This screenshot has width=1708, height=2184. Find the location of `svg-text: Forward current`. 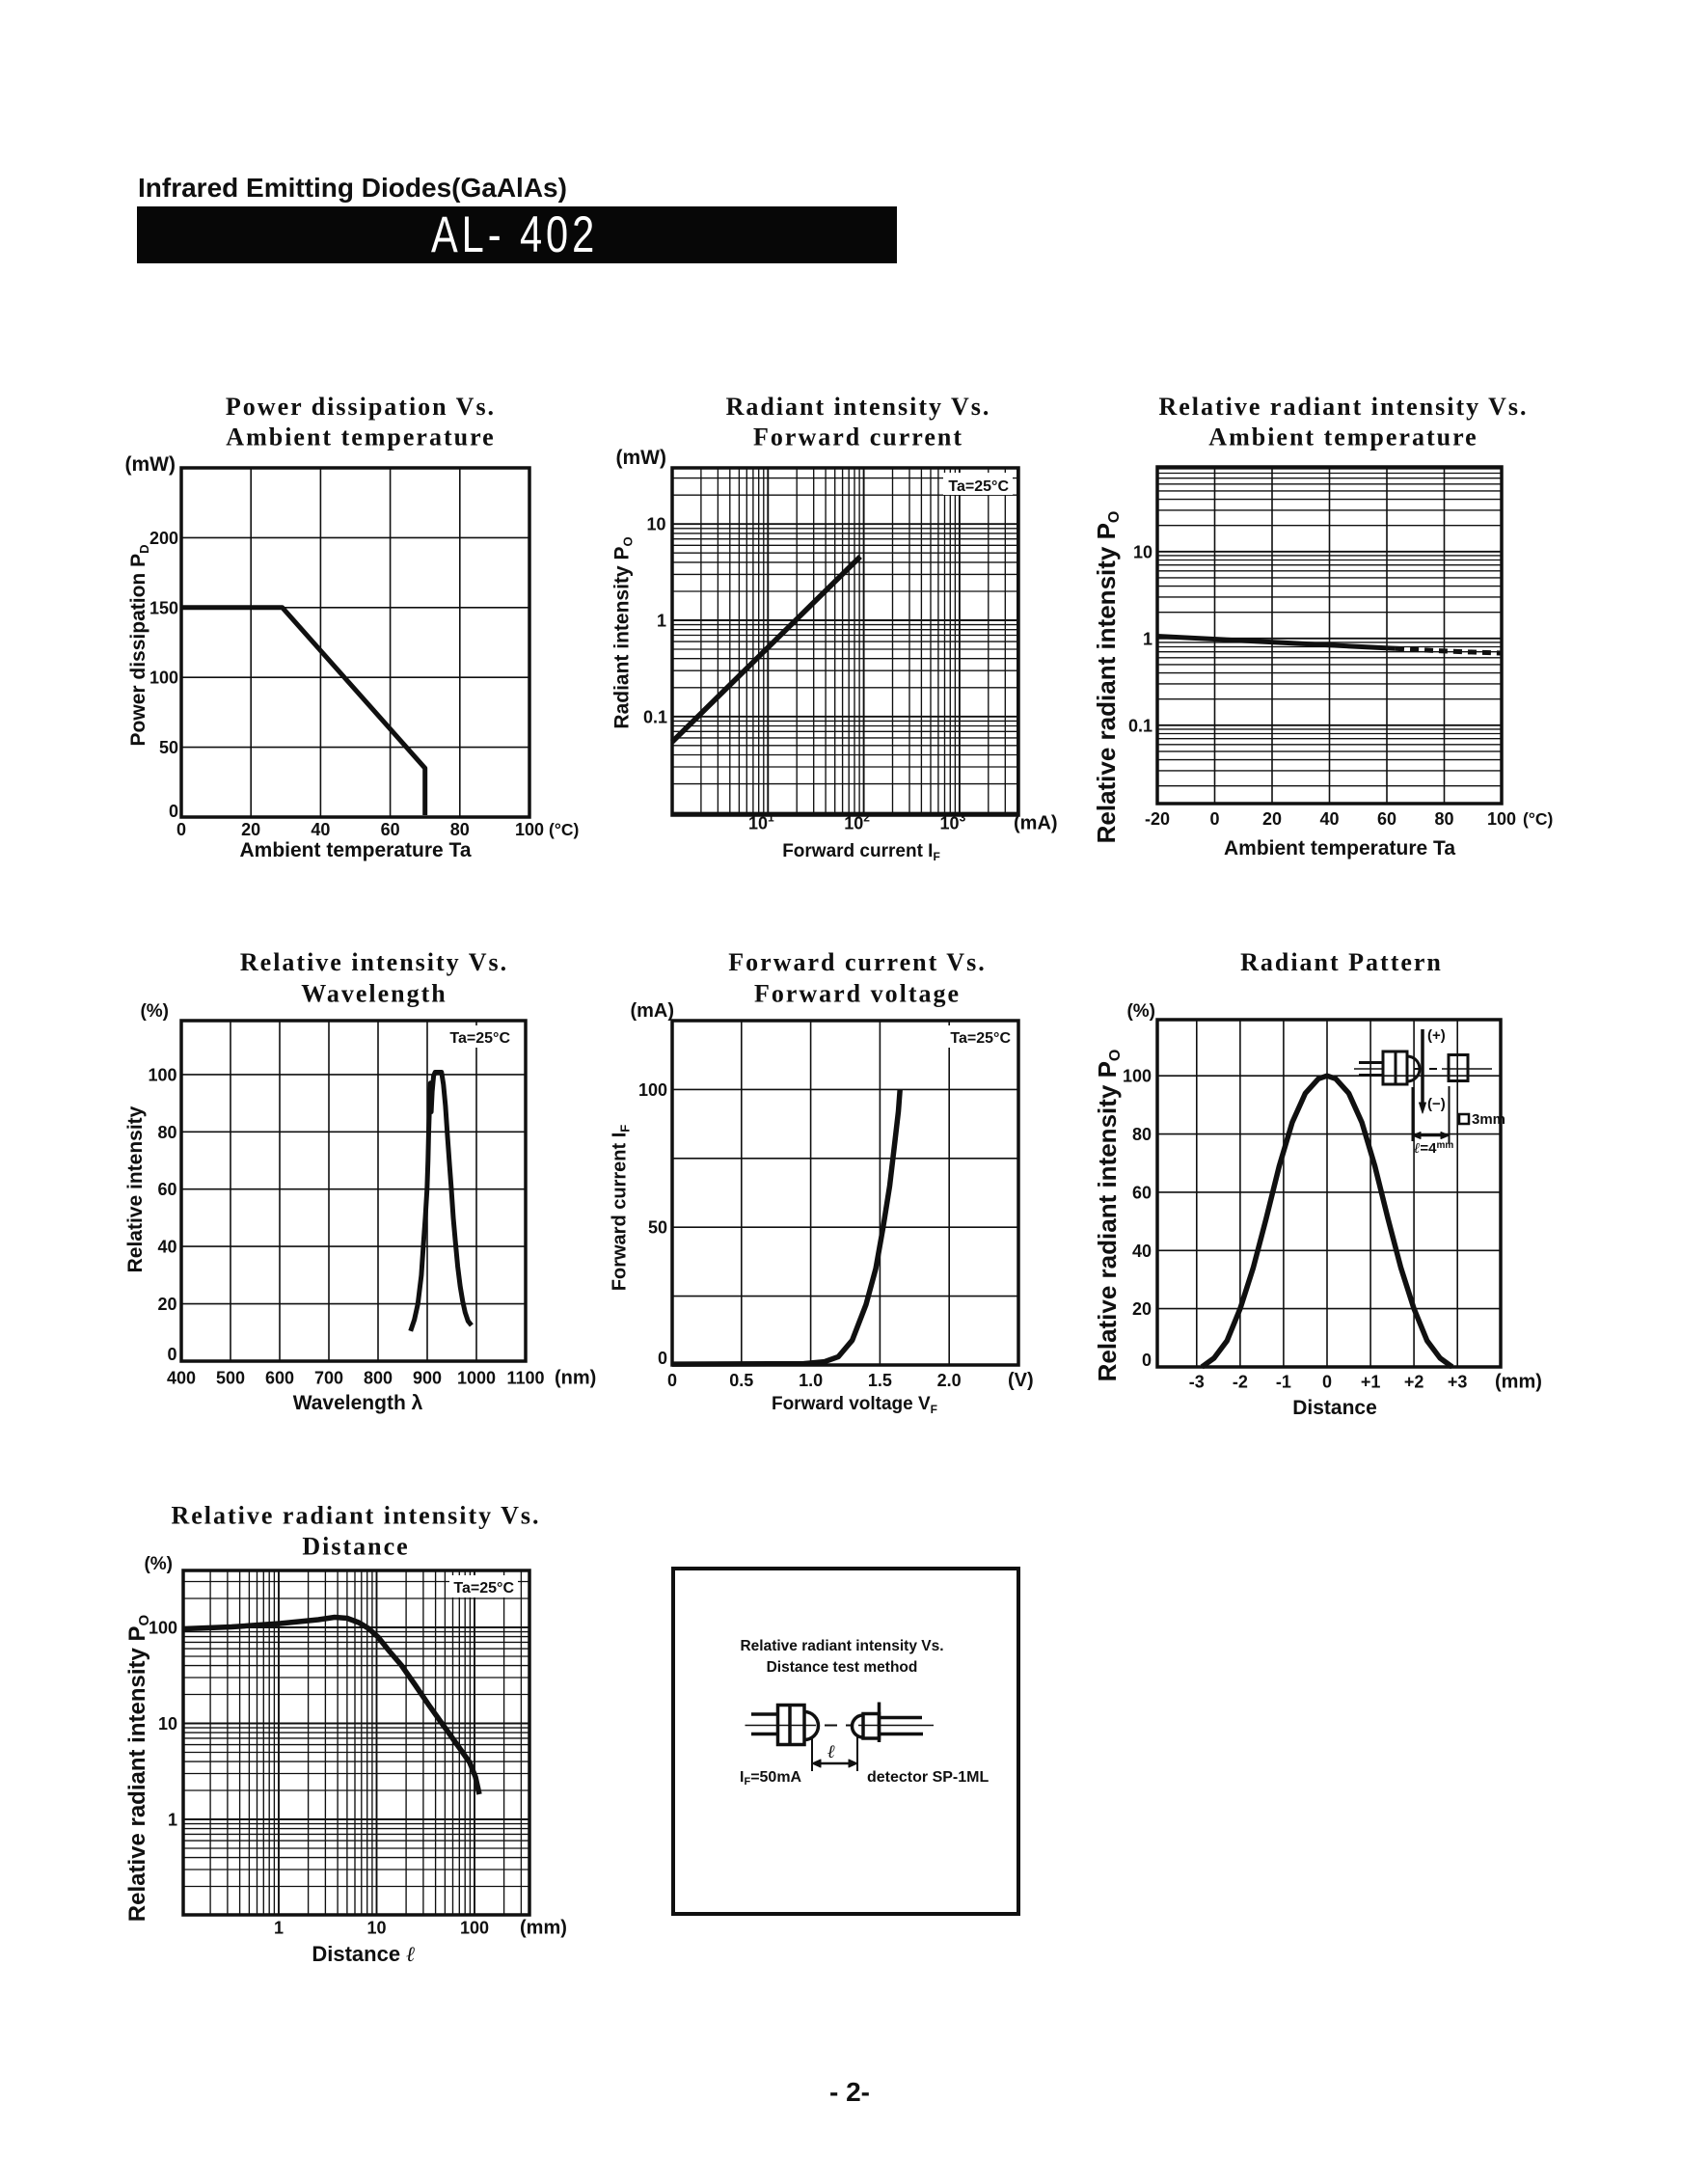

svg-text: Forward current is located at coordinates (858, 437).